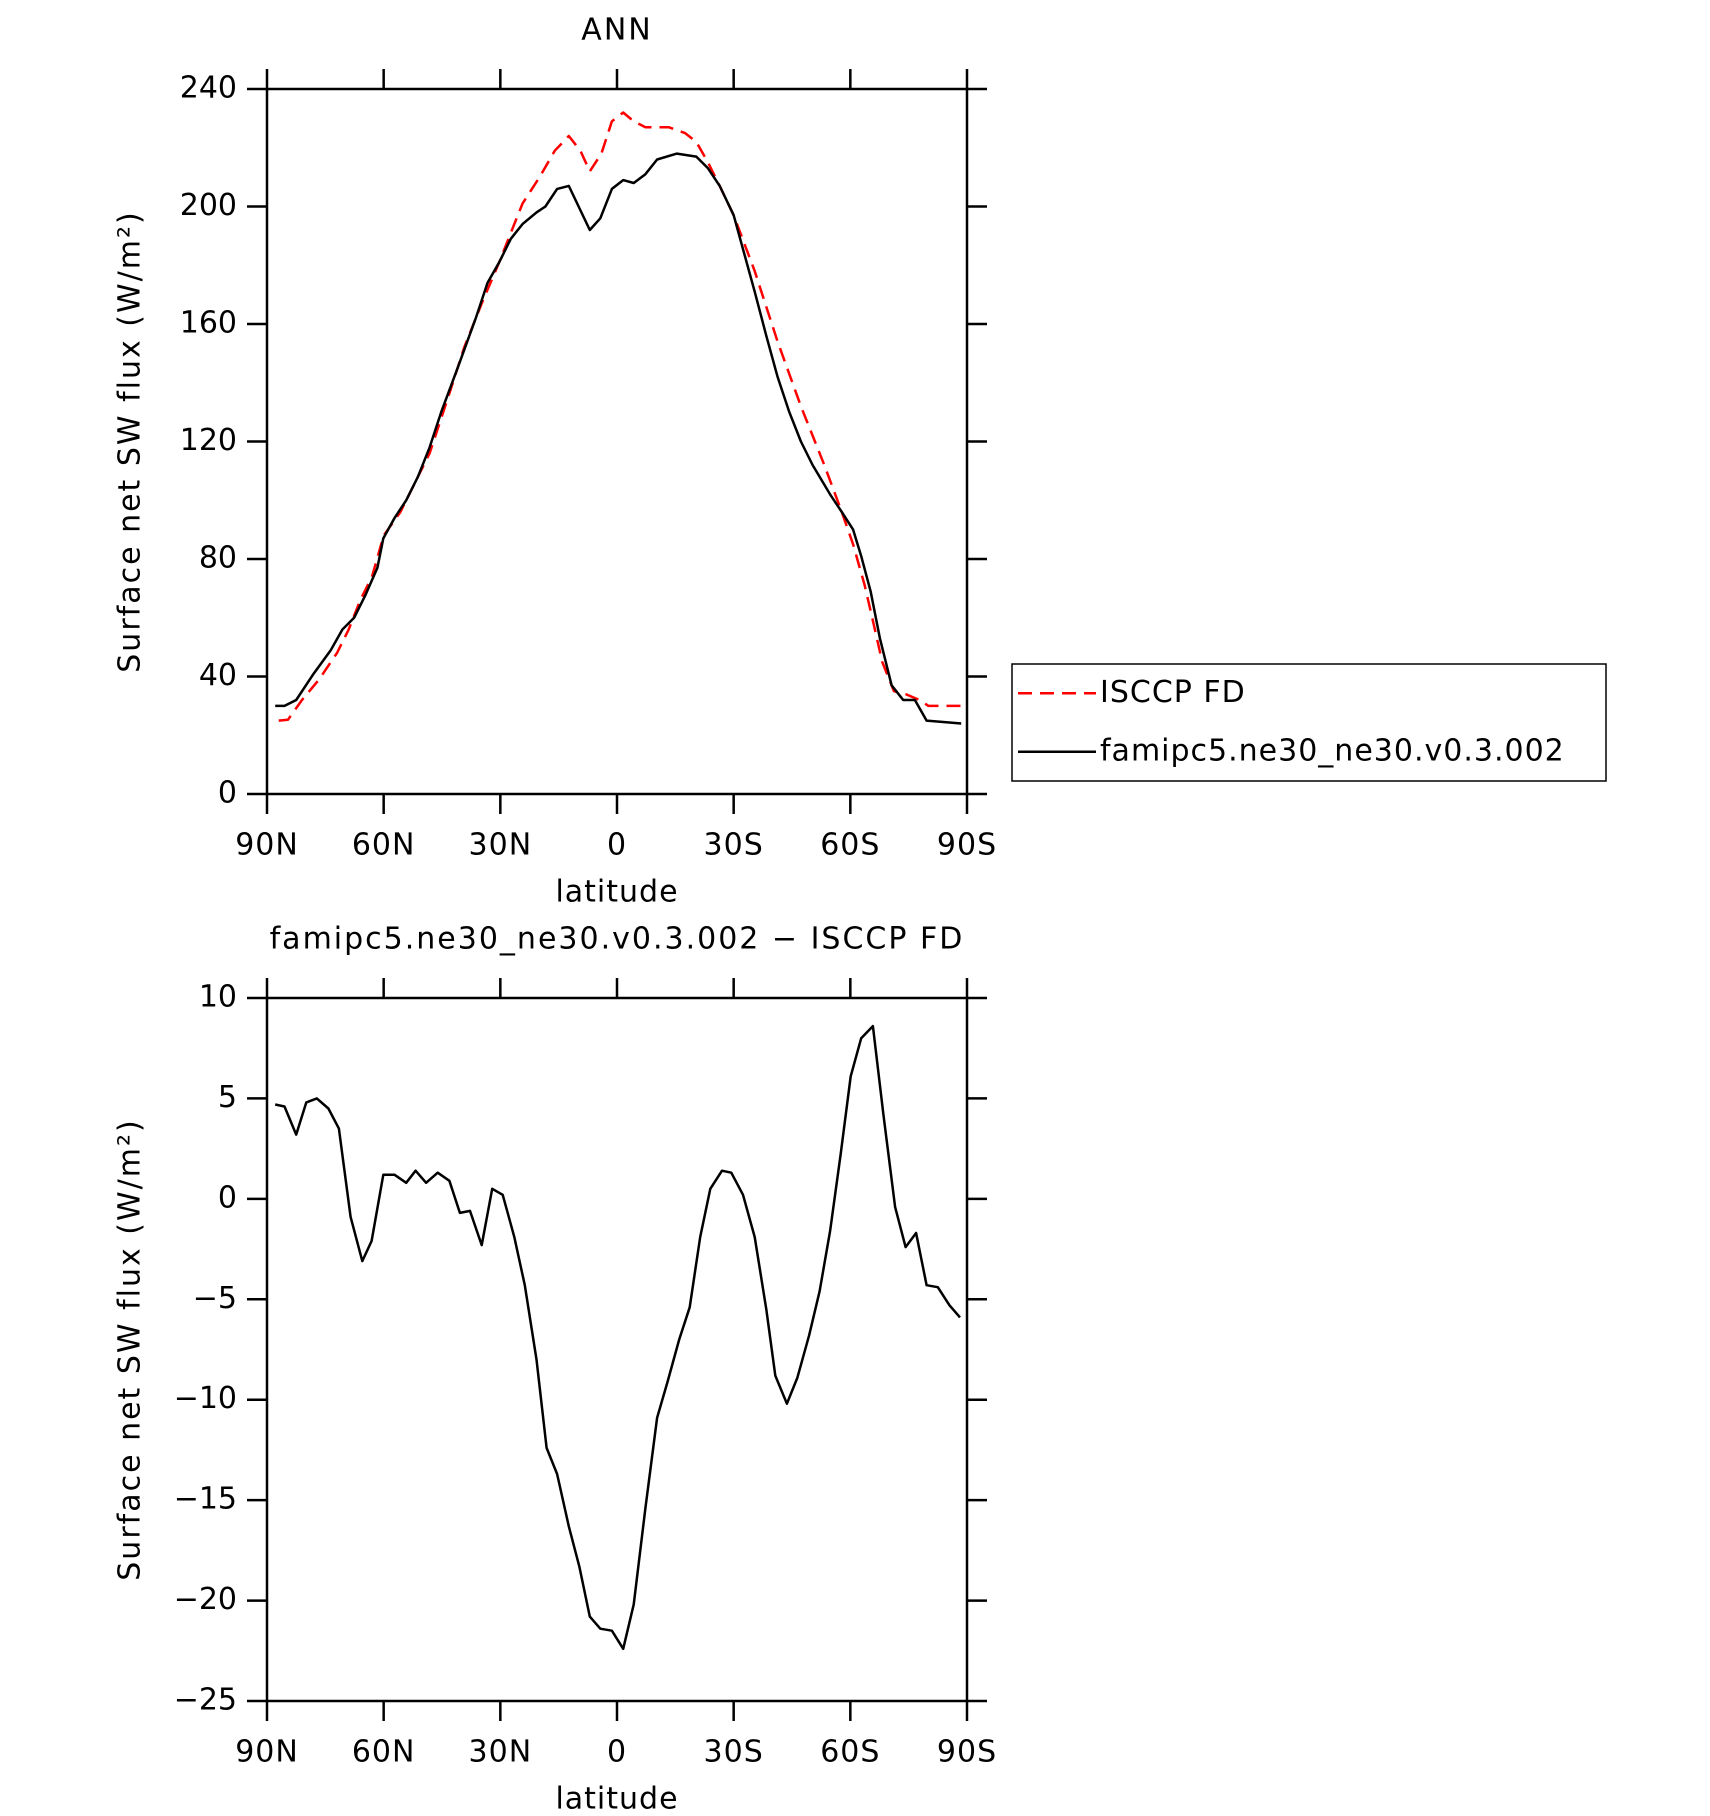 This screenshot has height=1816, width=1710. I want to click on legend-label: ISCCP FD, so click(1173, 692).